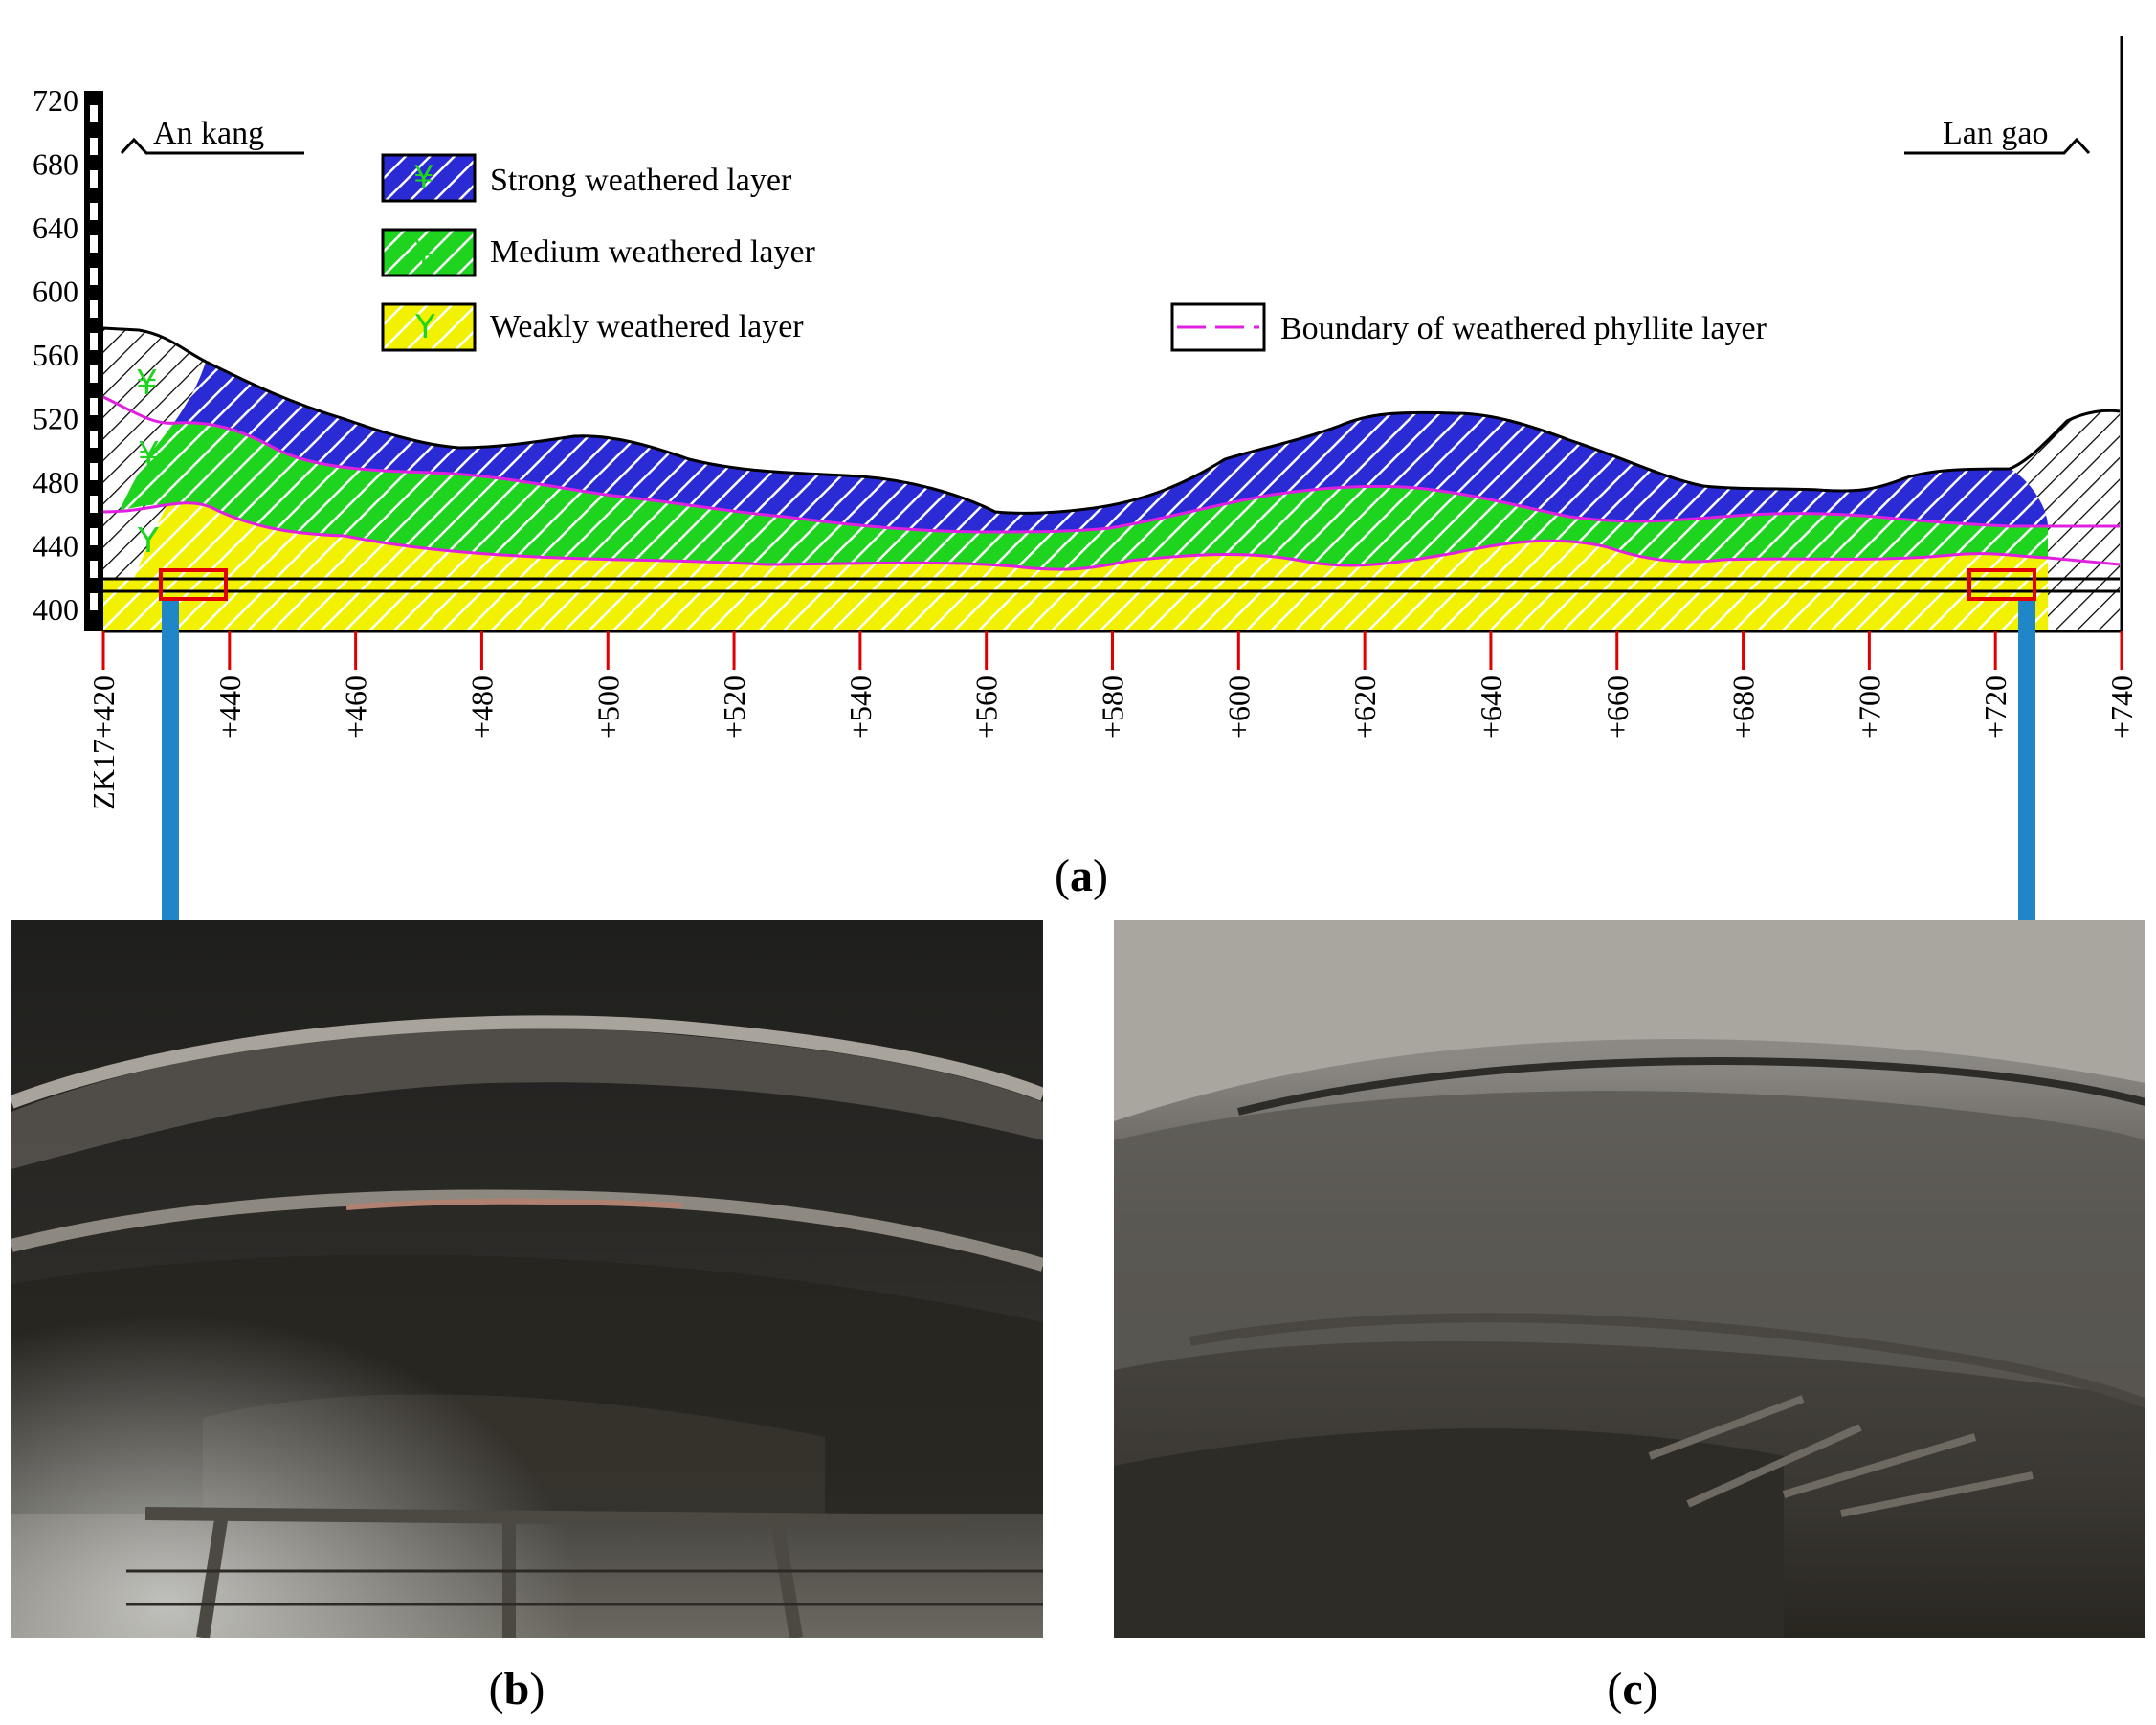 The height and width of the screenshot is (1725, 2156). I want to click on x-tick-label: +520, so click(734, 707).